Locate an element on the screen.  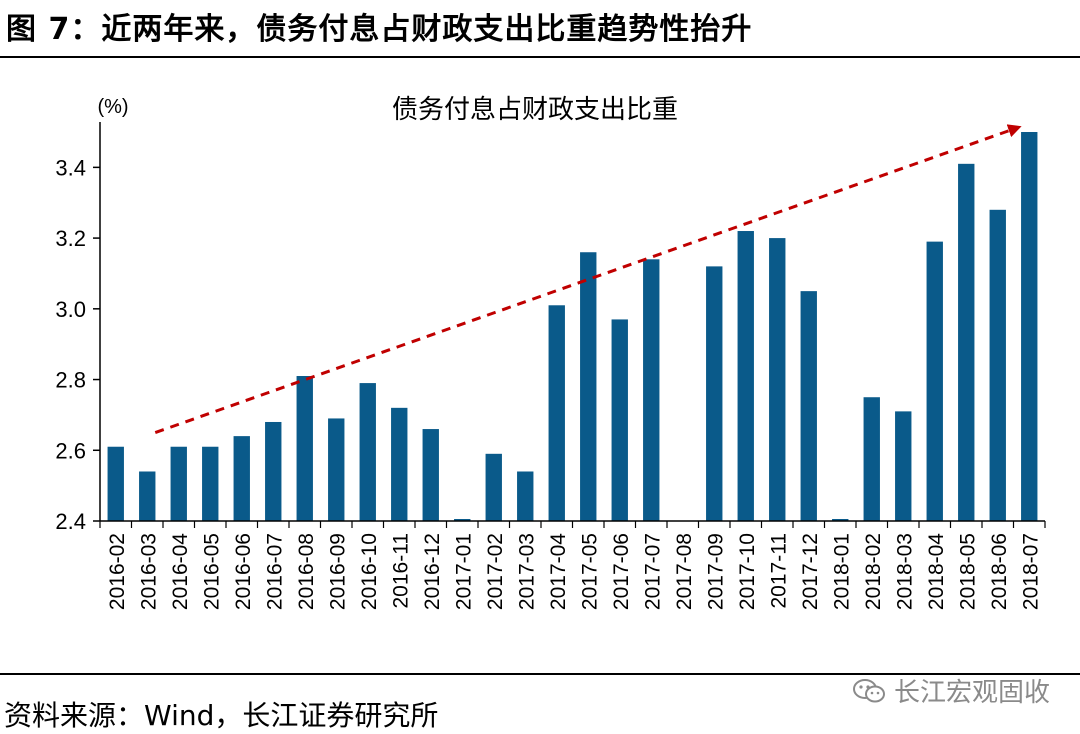
watermark: 长江宏观固收 is located at coordinates (951, 690).